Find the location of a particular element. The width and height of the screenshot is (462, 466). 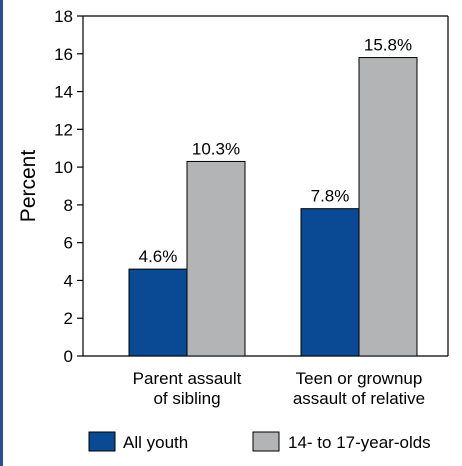

y-tick-label: 2 is located at coordinates (68, 318).